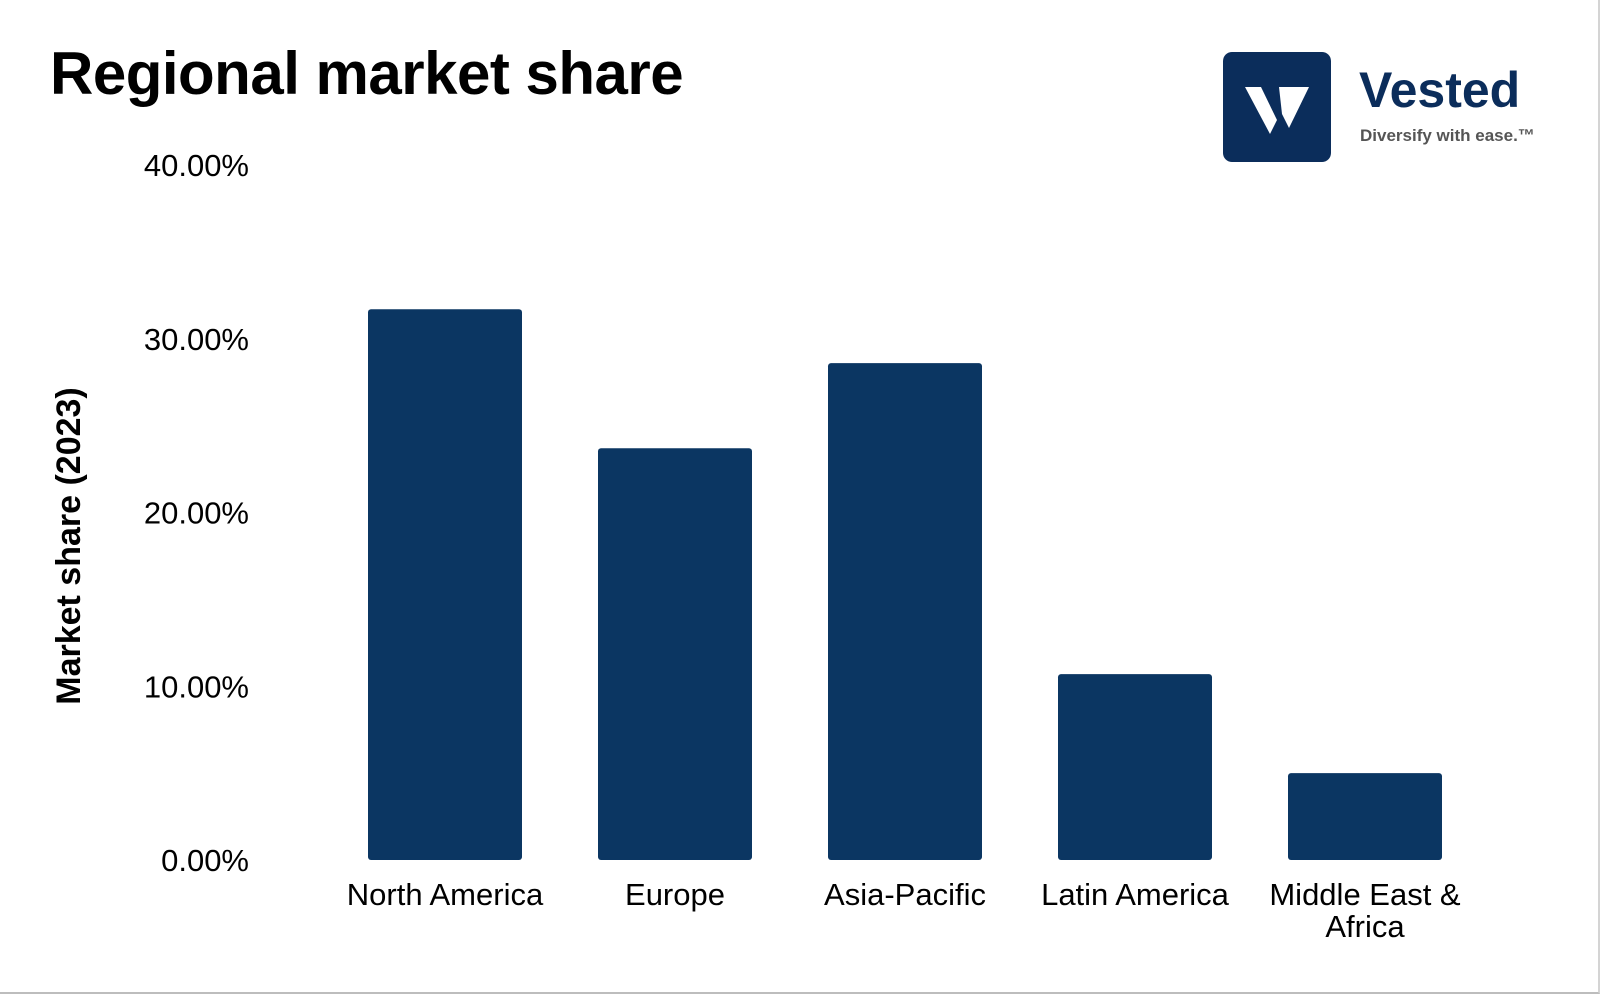 The width and height of the screenshot is (1600, 994). What do you see at coordinates (196, 339) in the screenshot?
I see `y-tick-label: 30.00%` at bounding box center [196, 339].